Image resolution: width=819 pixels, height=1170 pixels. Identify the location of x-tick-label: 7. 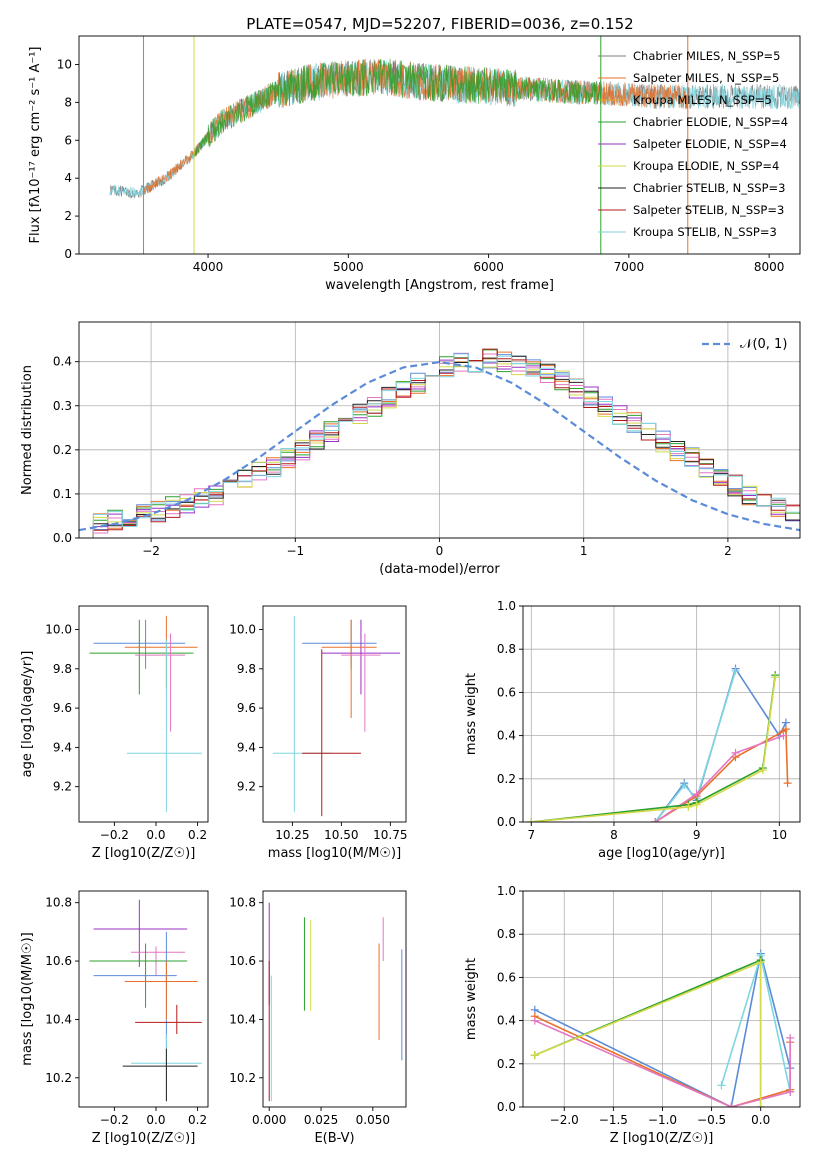
(531, 835).